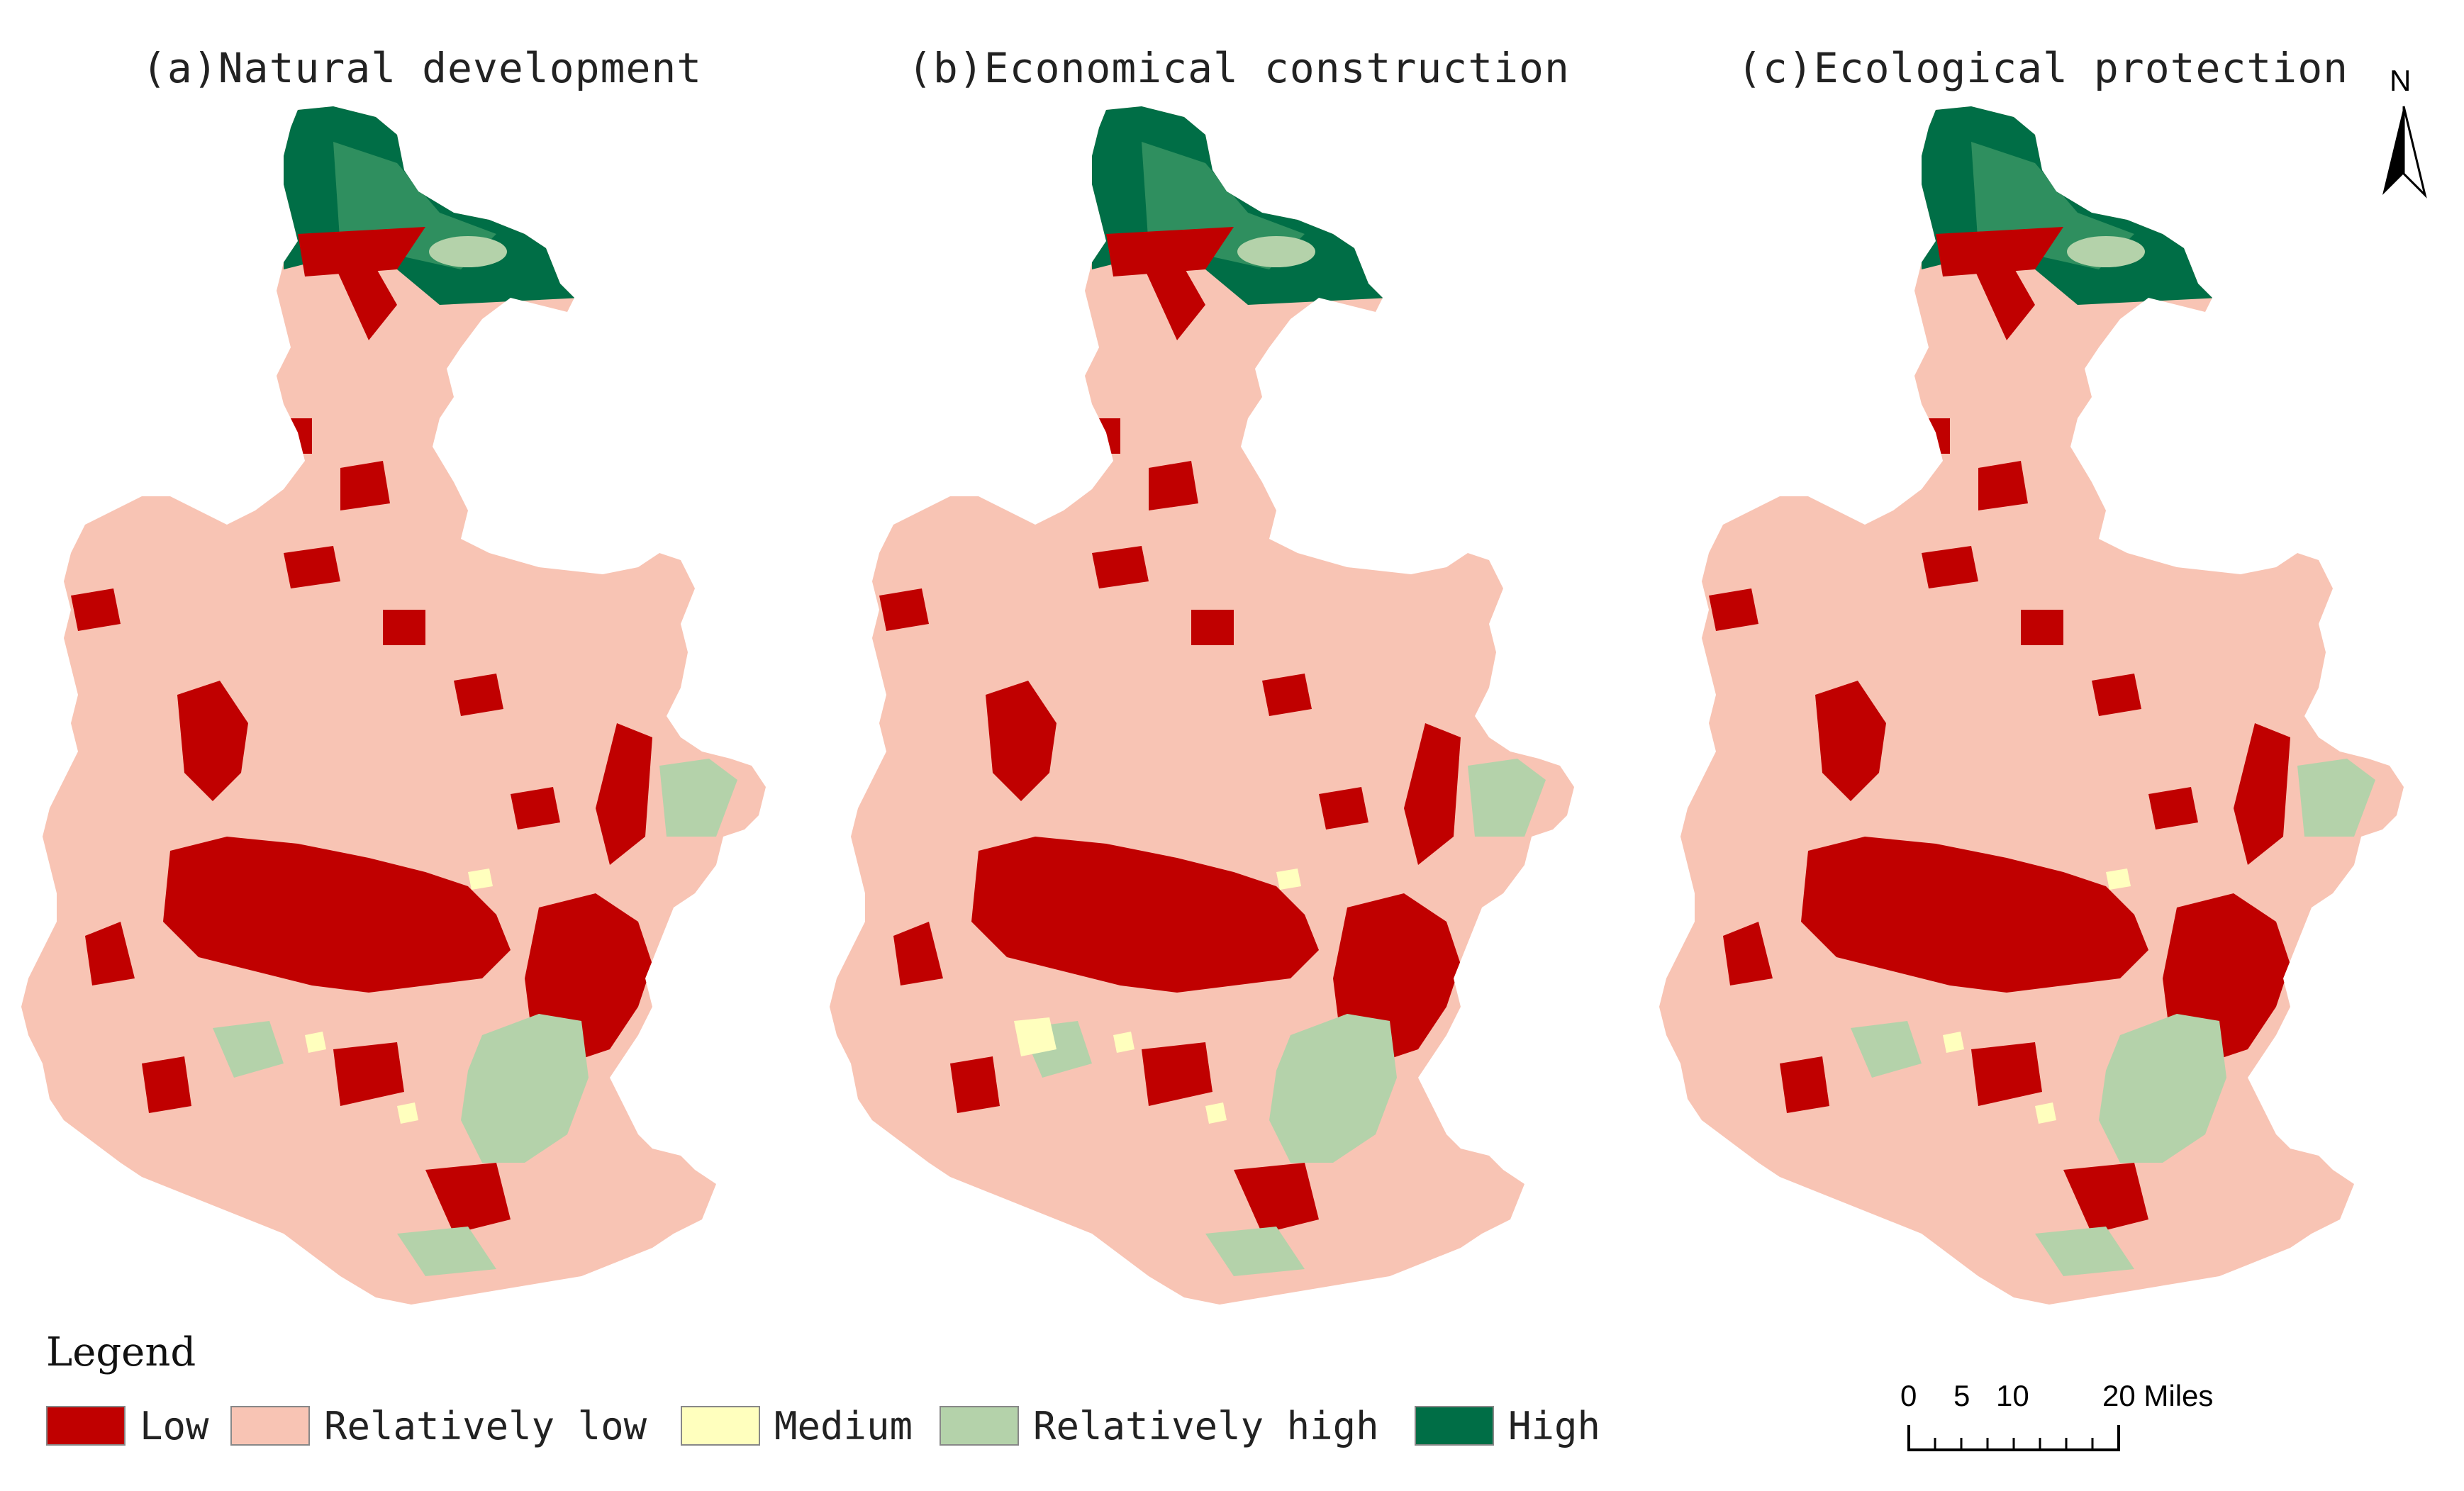 Image resolution: width=2464 pixels, height=1491 pixels. Describe the element at coordinates (2404, 153) in the screenshot. I see `north-arrow-icon` at that location.